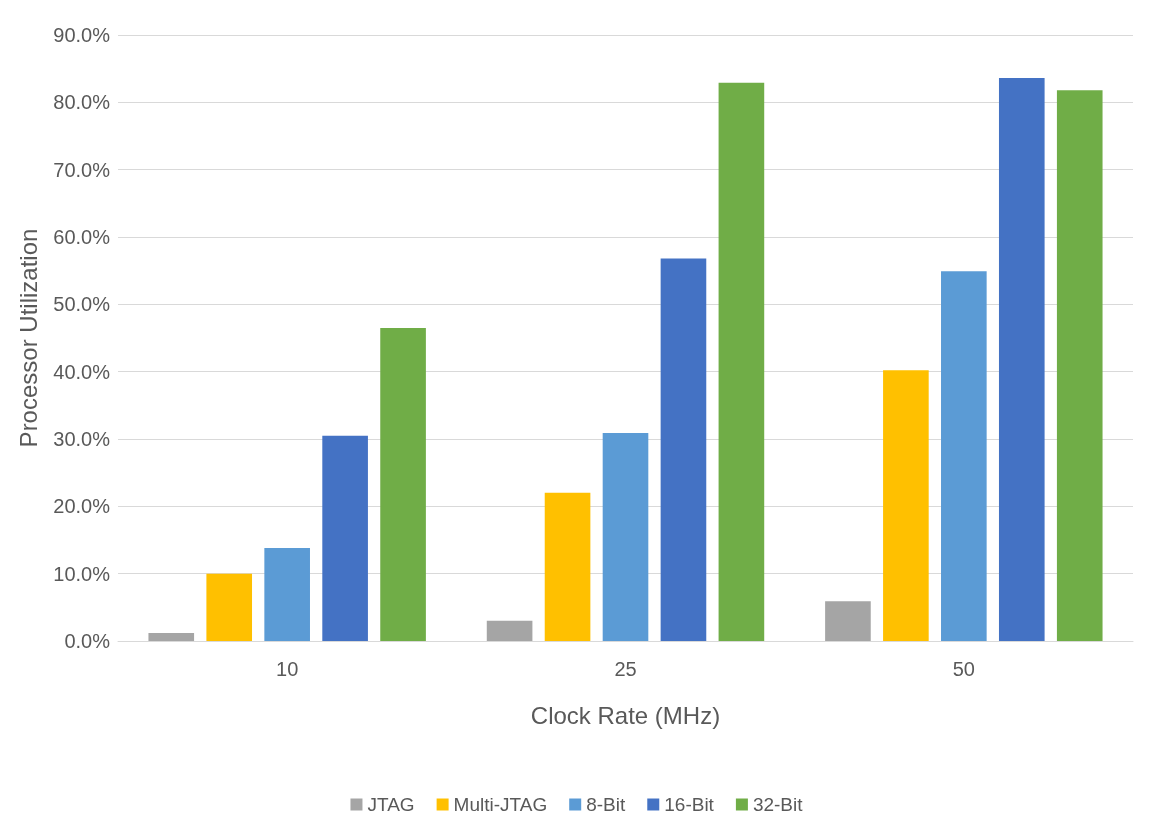 This screenshot has height=829, width=1153. I want to click on x-tick-label: 50, so click(963, 669).